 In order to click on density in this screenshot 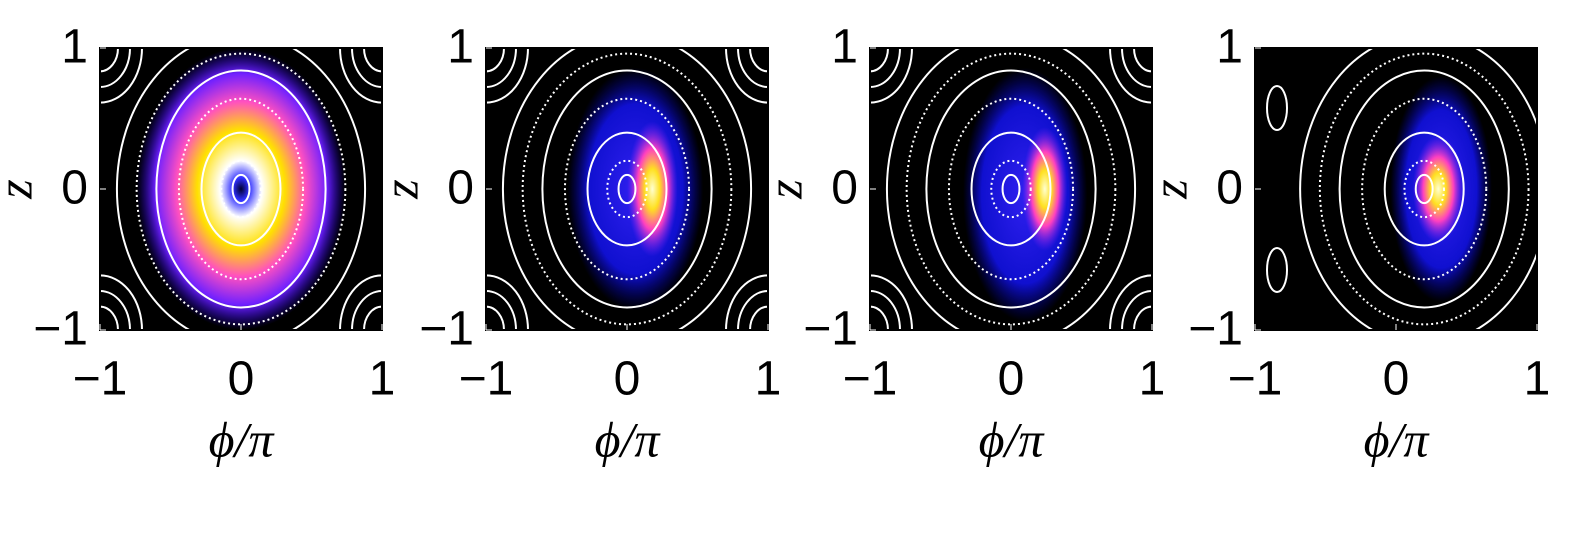, I will do `click(241, 189)`.